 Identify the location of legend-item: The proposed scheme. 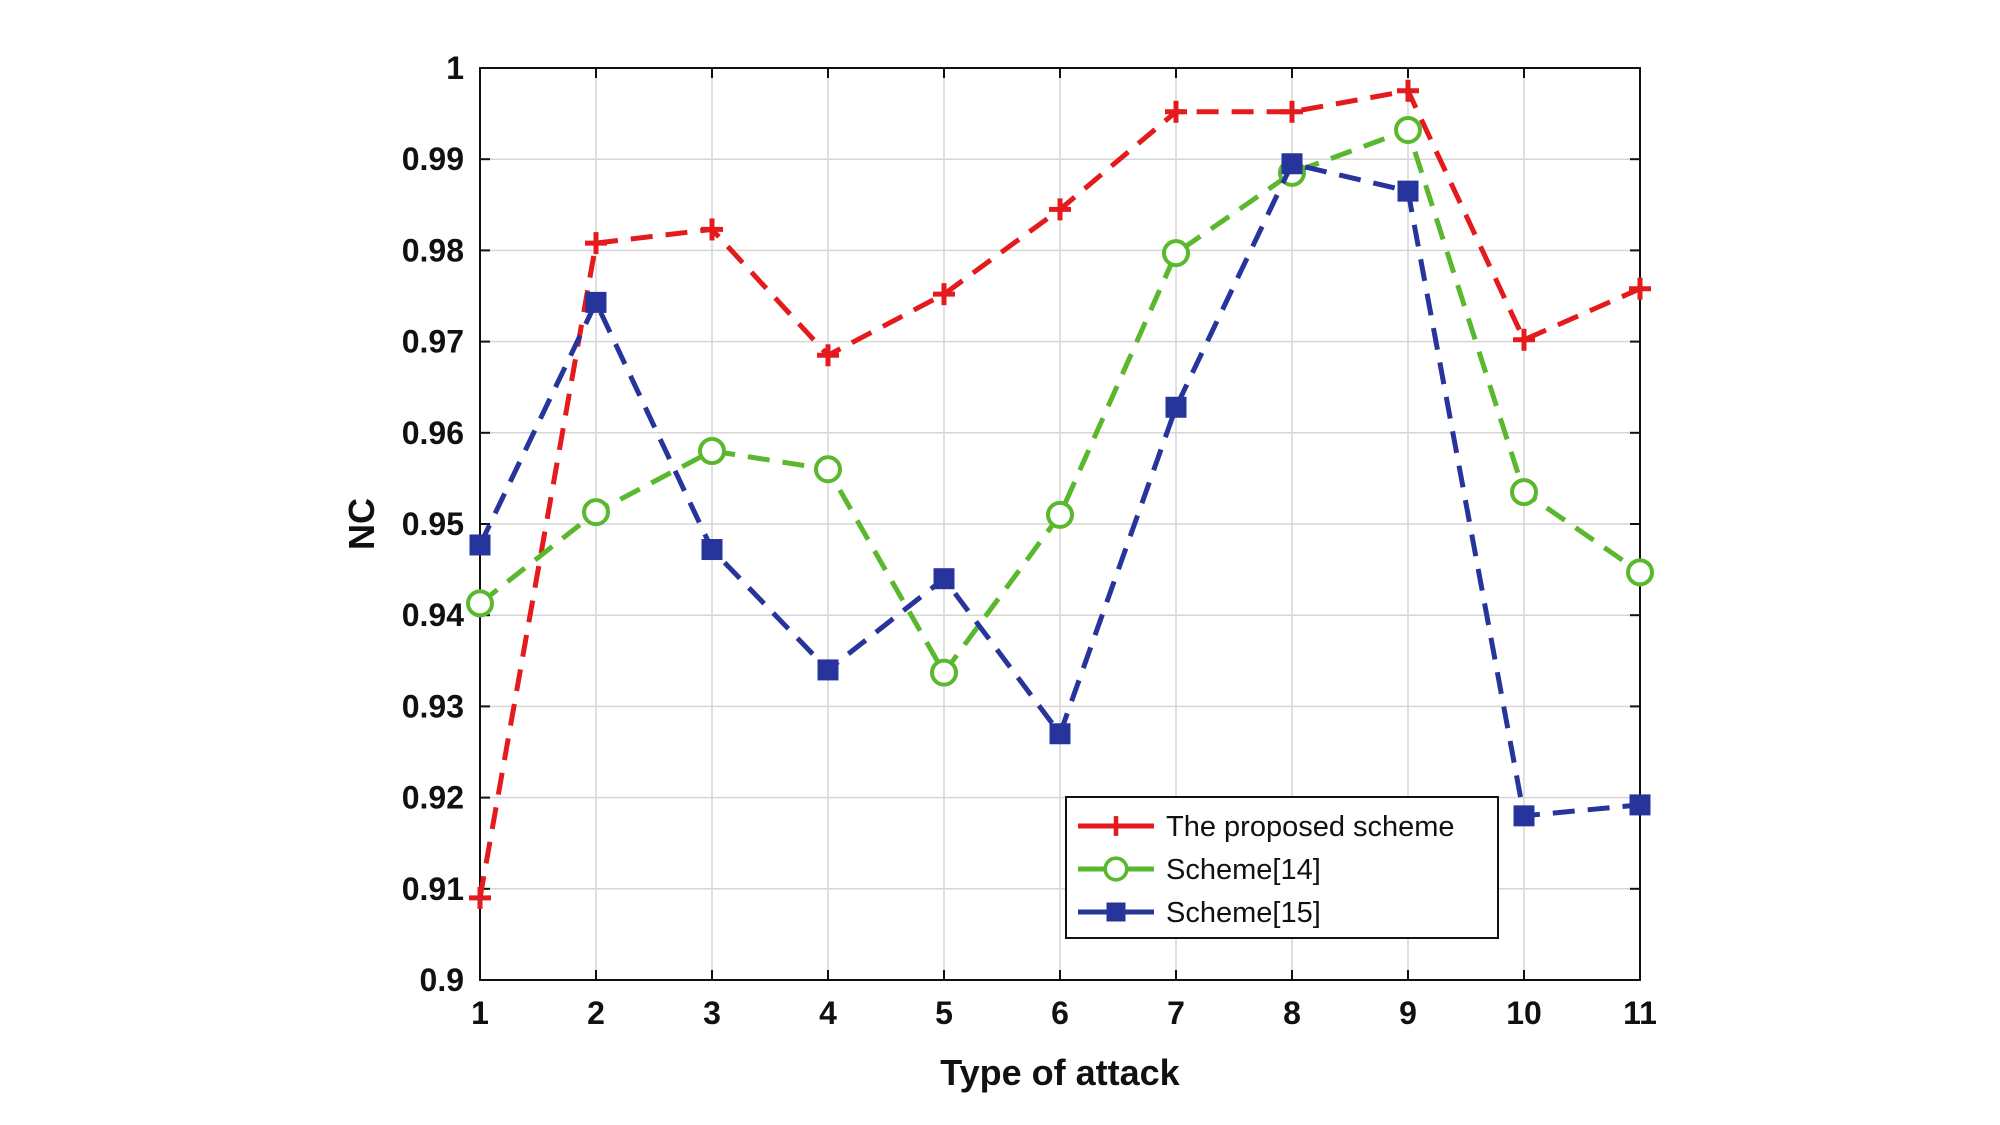
(1266, 827).